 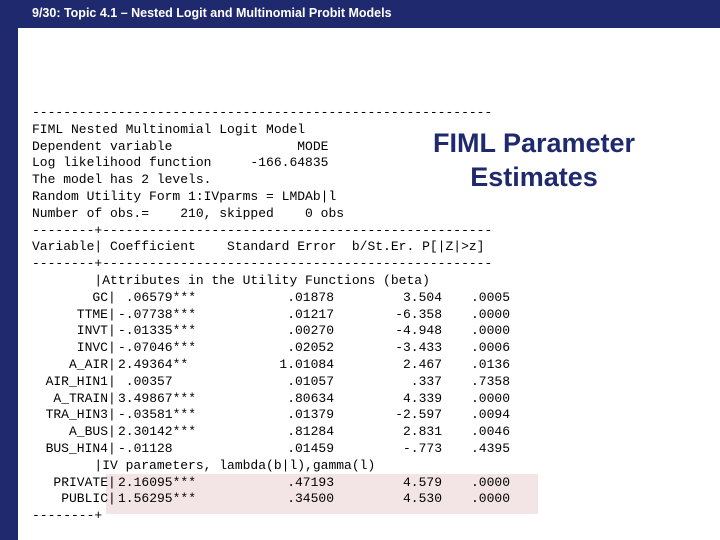 What do you see at coordinates (310, 482) in the screenshot?
I see `standard-error-value: .47193` at bounding box center [310, 482].